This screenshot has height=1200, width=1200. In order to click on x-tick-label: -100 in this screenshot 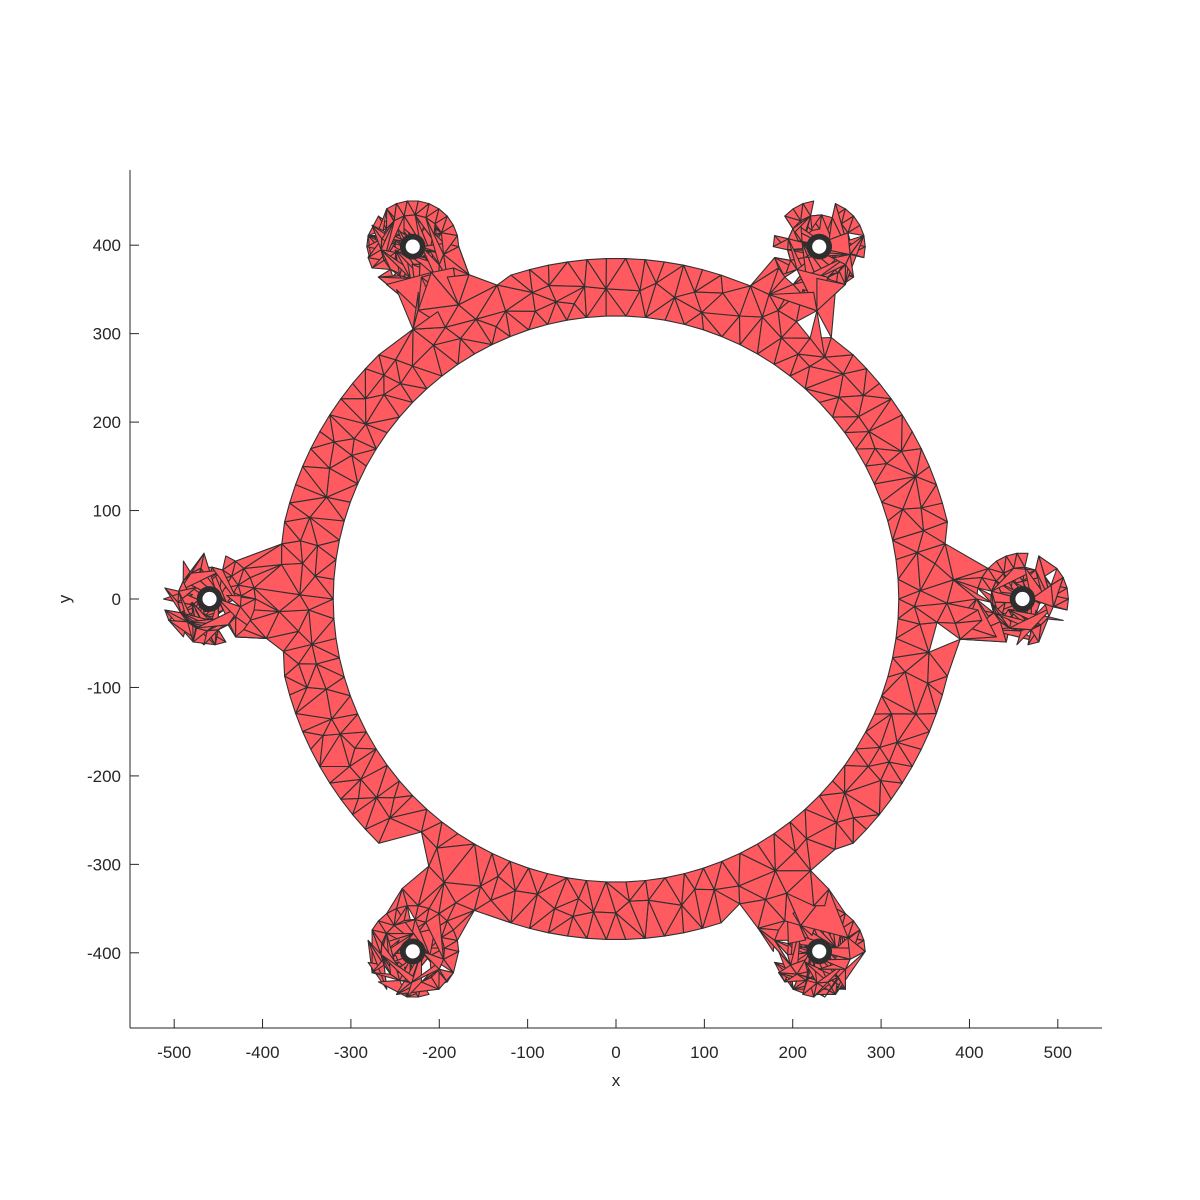, I will do `click(528, 1052)`.